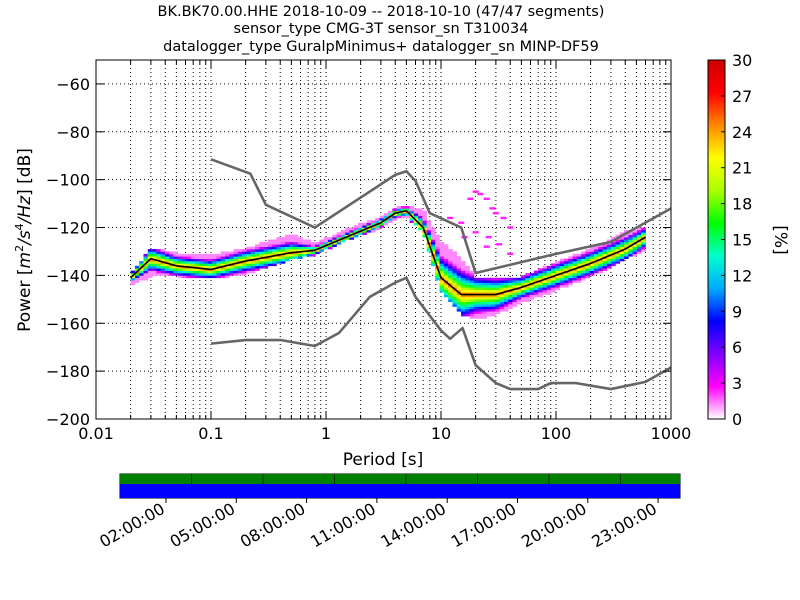 The height and width of the screenshot is (600, 800). What do you see at coordinates (748, 240) in the screenshot?
I see `colorbar: 0 3 6 9 12 15 18 21 24 27 30 [%]` at bounding box center [748, 240].